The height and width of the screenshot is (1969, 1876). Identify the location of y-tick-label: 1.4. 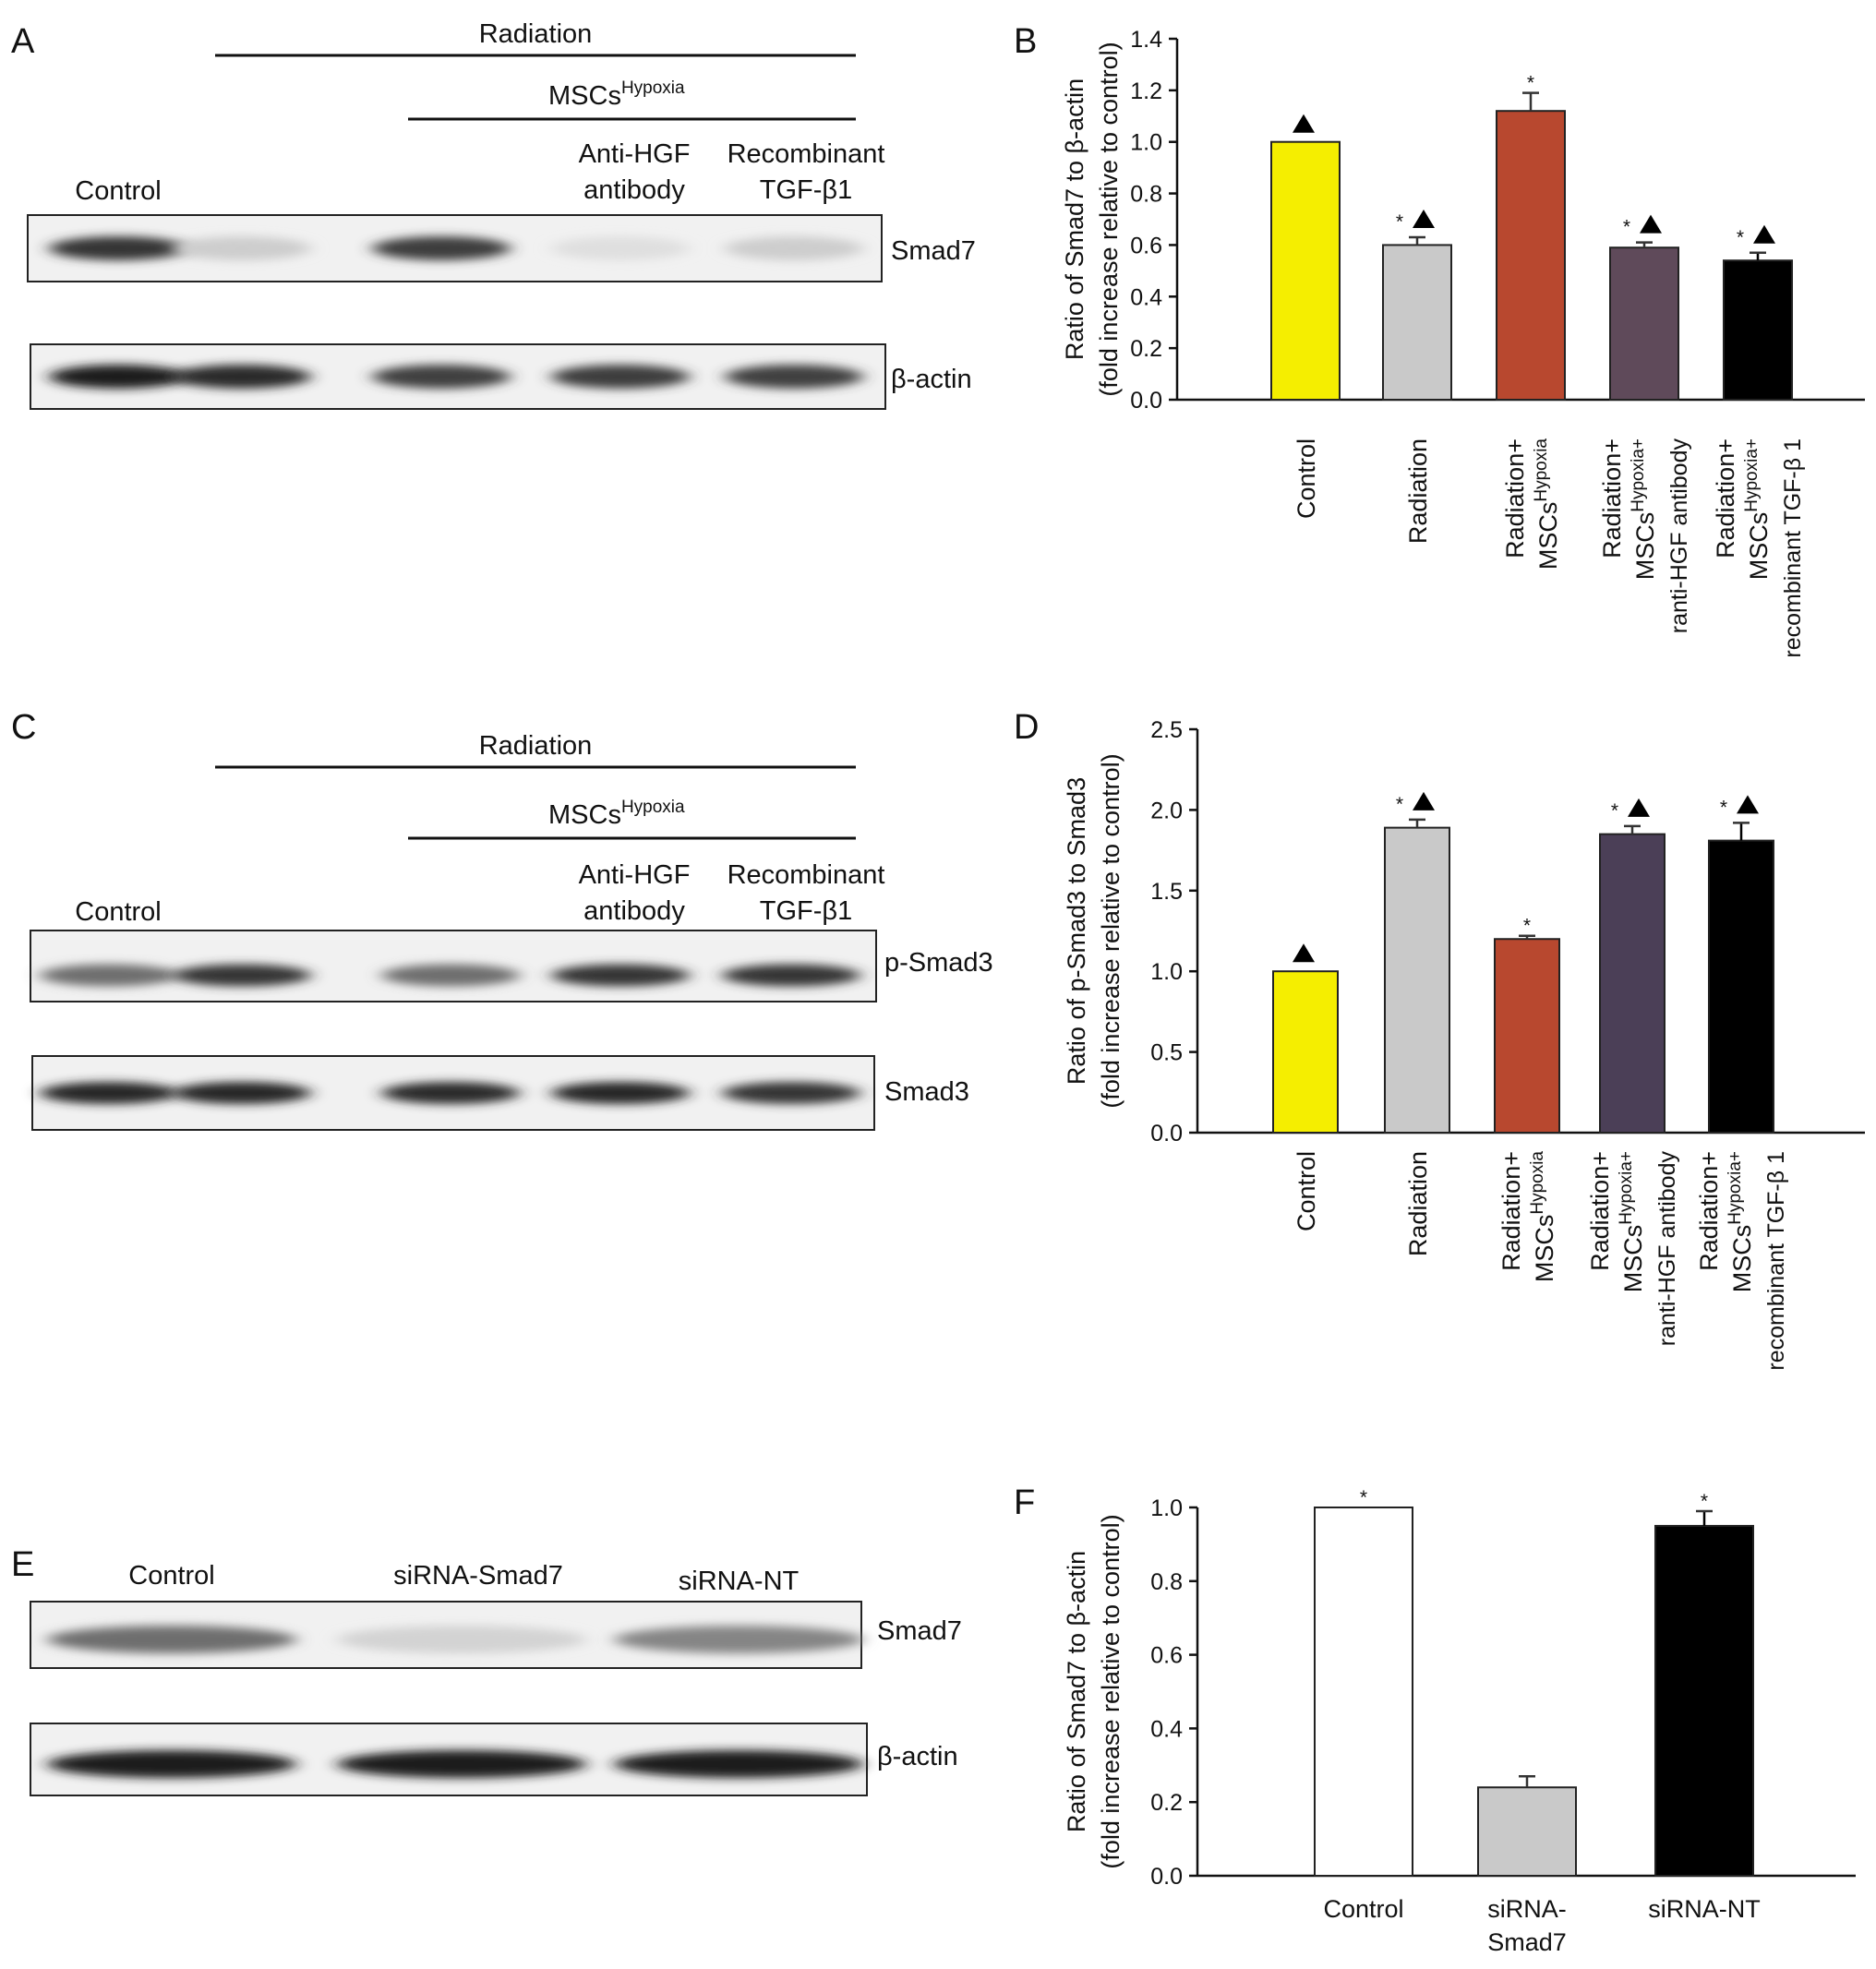
(1146, 40).